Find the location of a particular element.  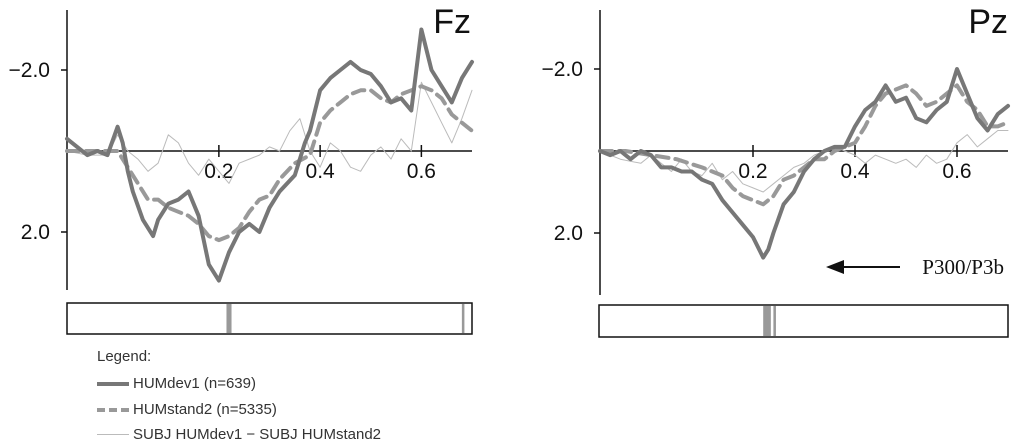

x-tick-label: 0.4 is located at coordinates (321, 171).